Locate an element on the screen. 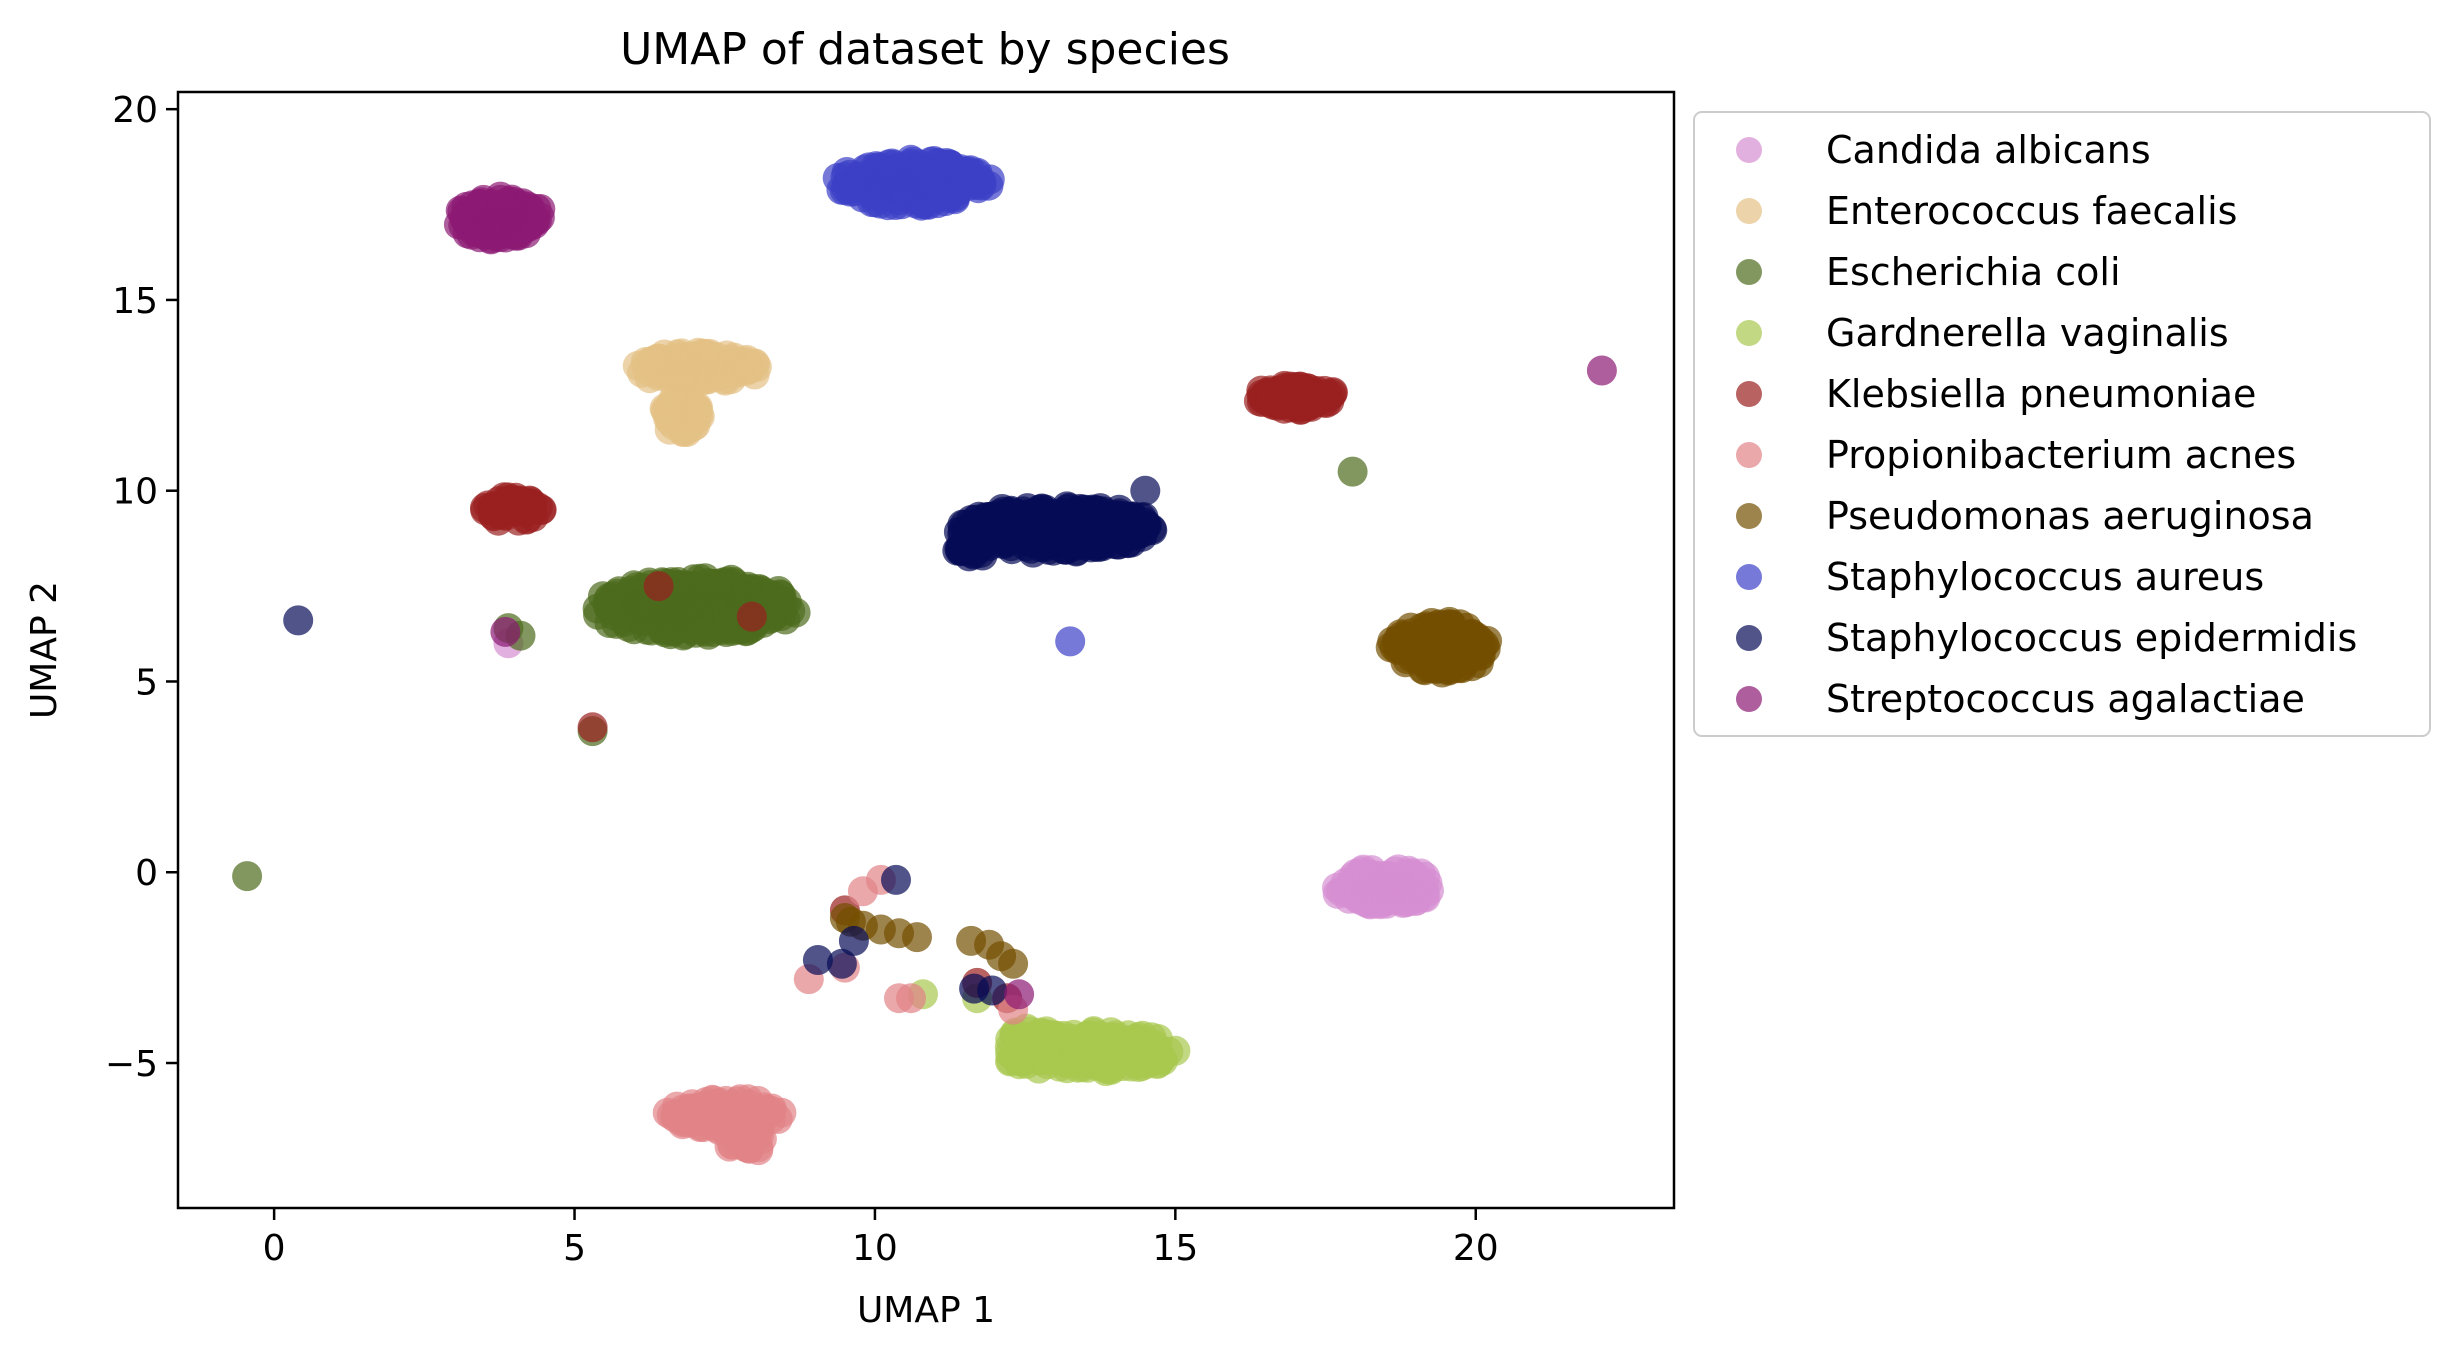 This screenshot has height=1361, width=2447. y-tick-label: 5 is located at coordinates (146, 682).